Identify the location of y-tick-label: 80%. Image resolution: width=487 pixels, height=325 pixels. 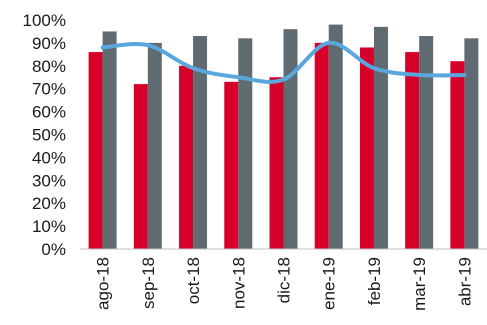
(49, 66).